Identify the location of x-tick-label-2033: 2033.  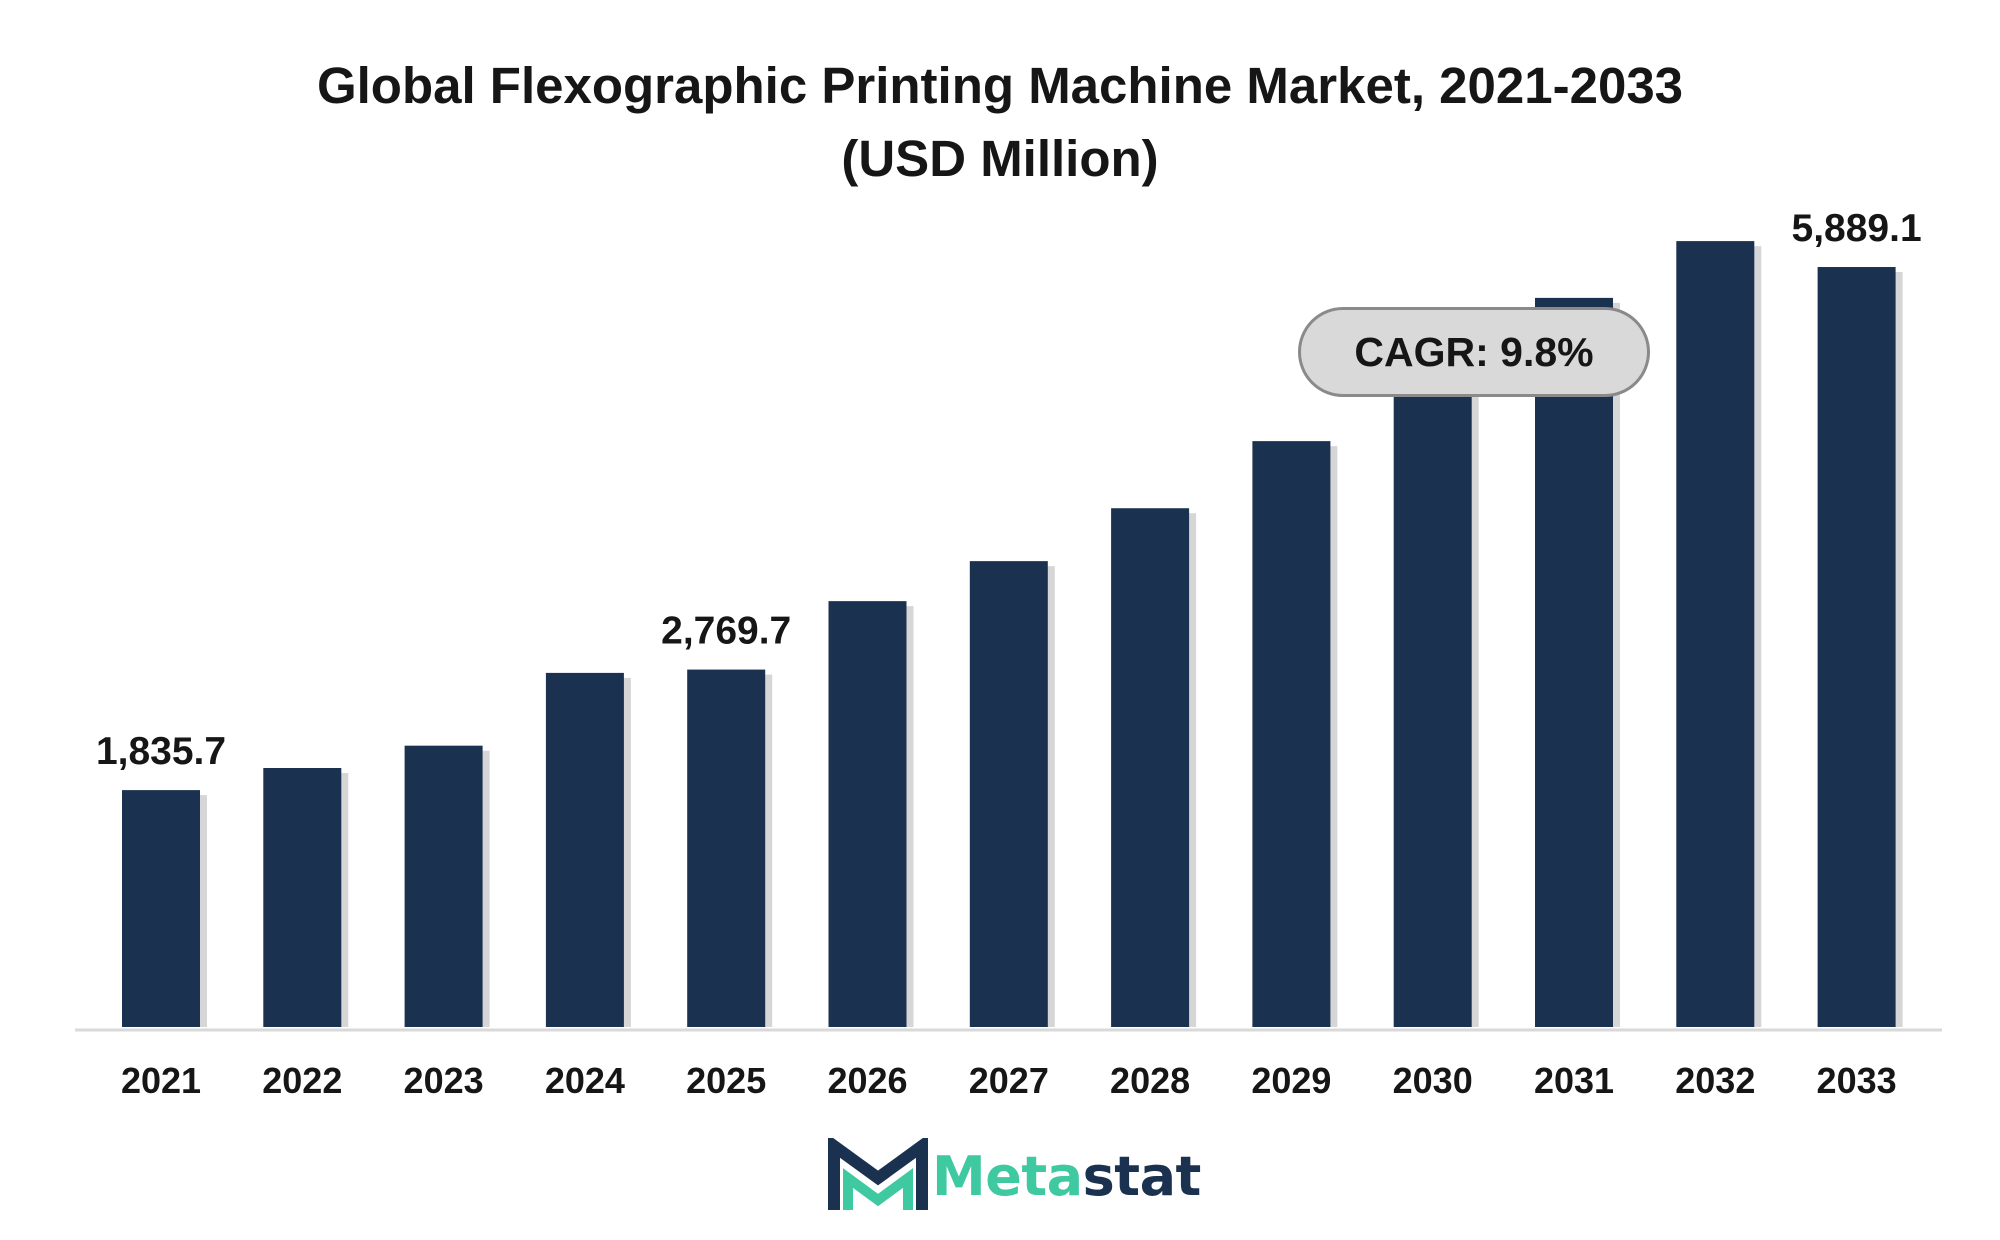
(1857, 1080).